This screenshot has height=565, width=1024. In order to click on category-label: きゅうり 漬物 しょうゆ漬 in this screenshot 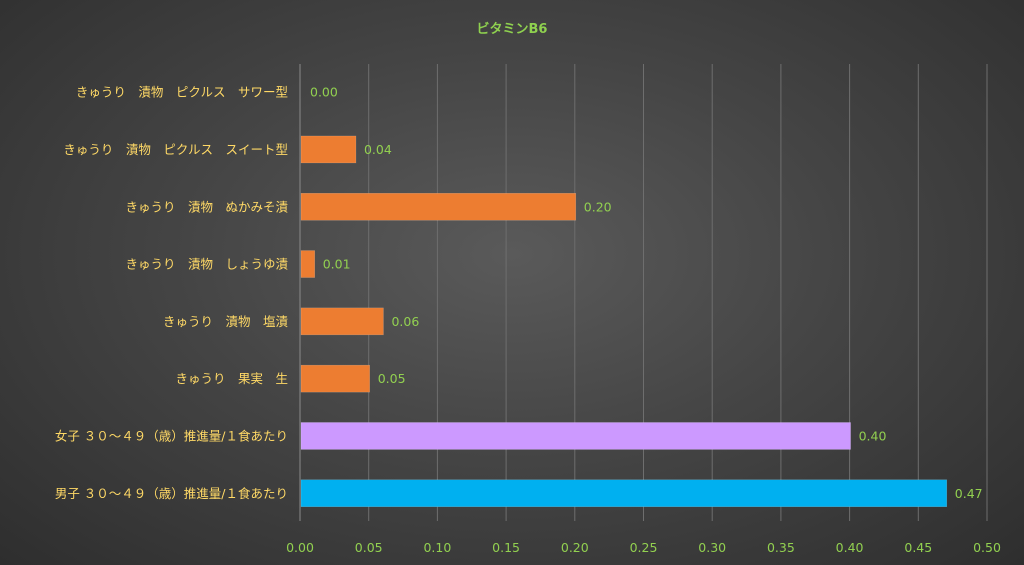, I will do `click(206, 264)`.